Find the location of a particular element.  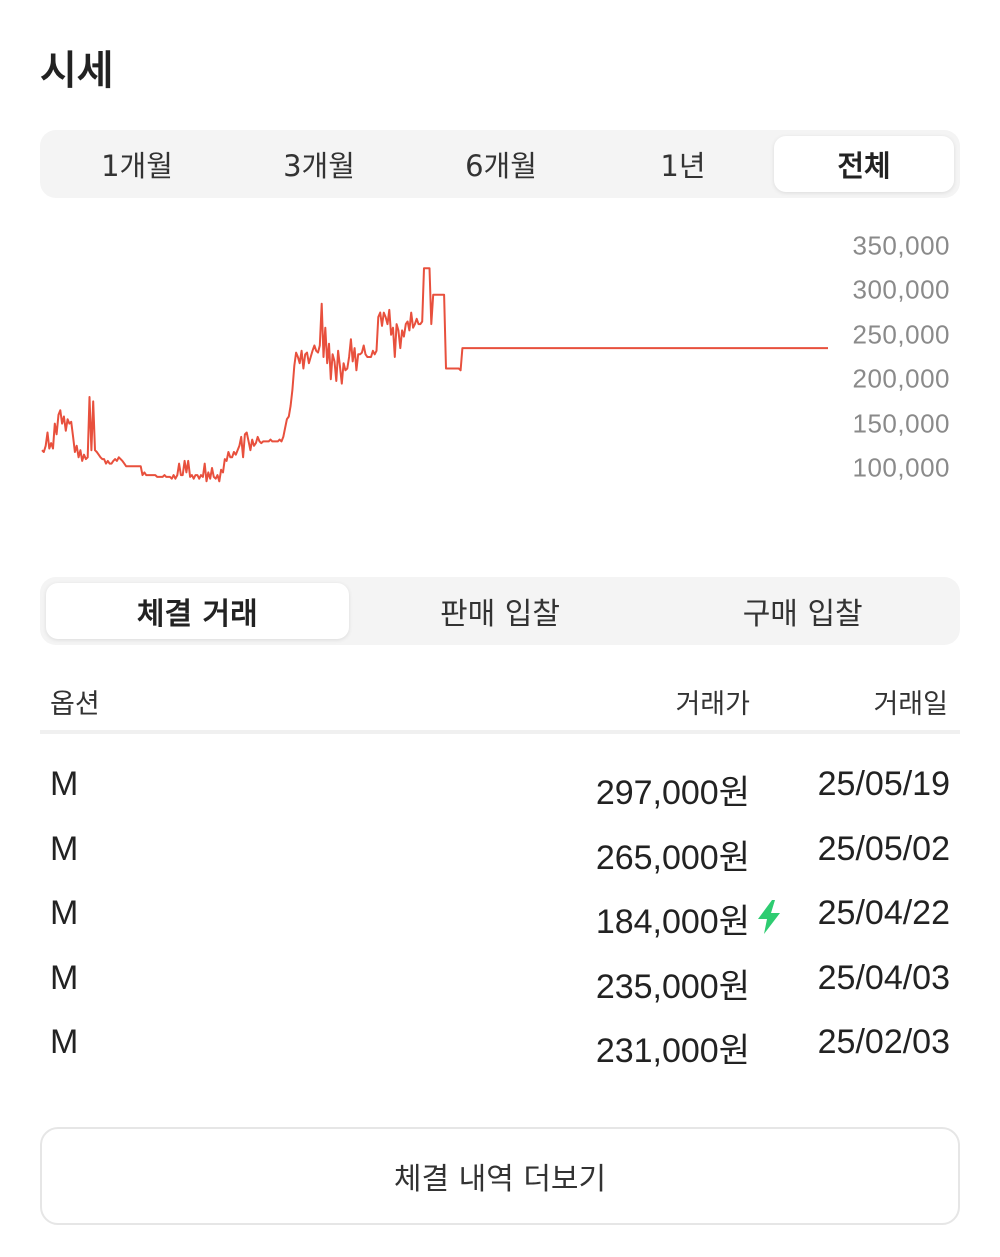

row-price: 235,000원 is located at coordinates (672, 986).